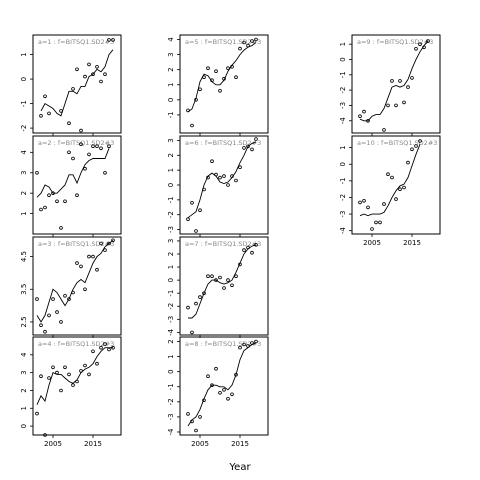  I want to click on panel-5: a=5 : f=BITSQ1.SD2#3 -1 0 1 2 3 4, so click(218, 85).